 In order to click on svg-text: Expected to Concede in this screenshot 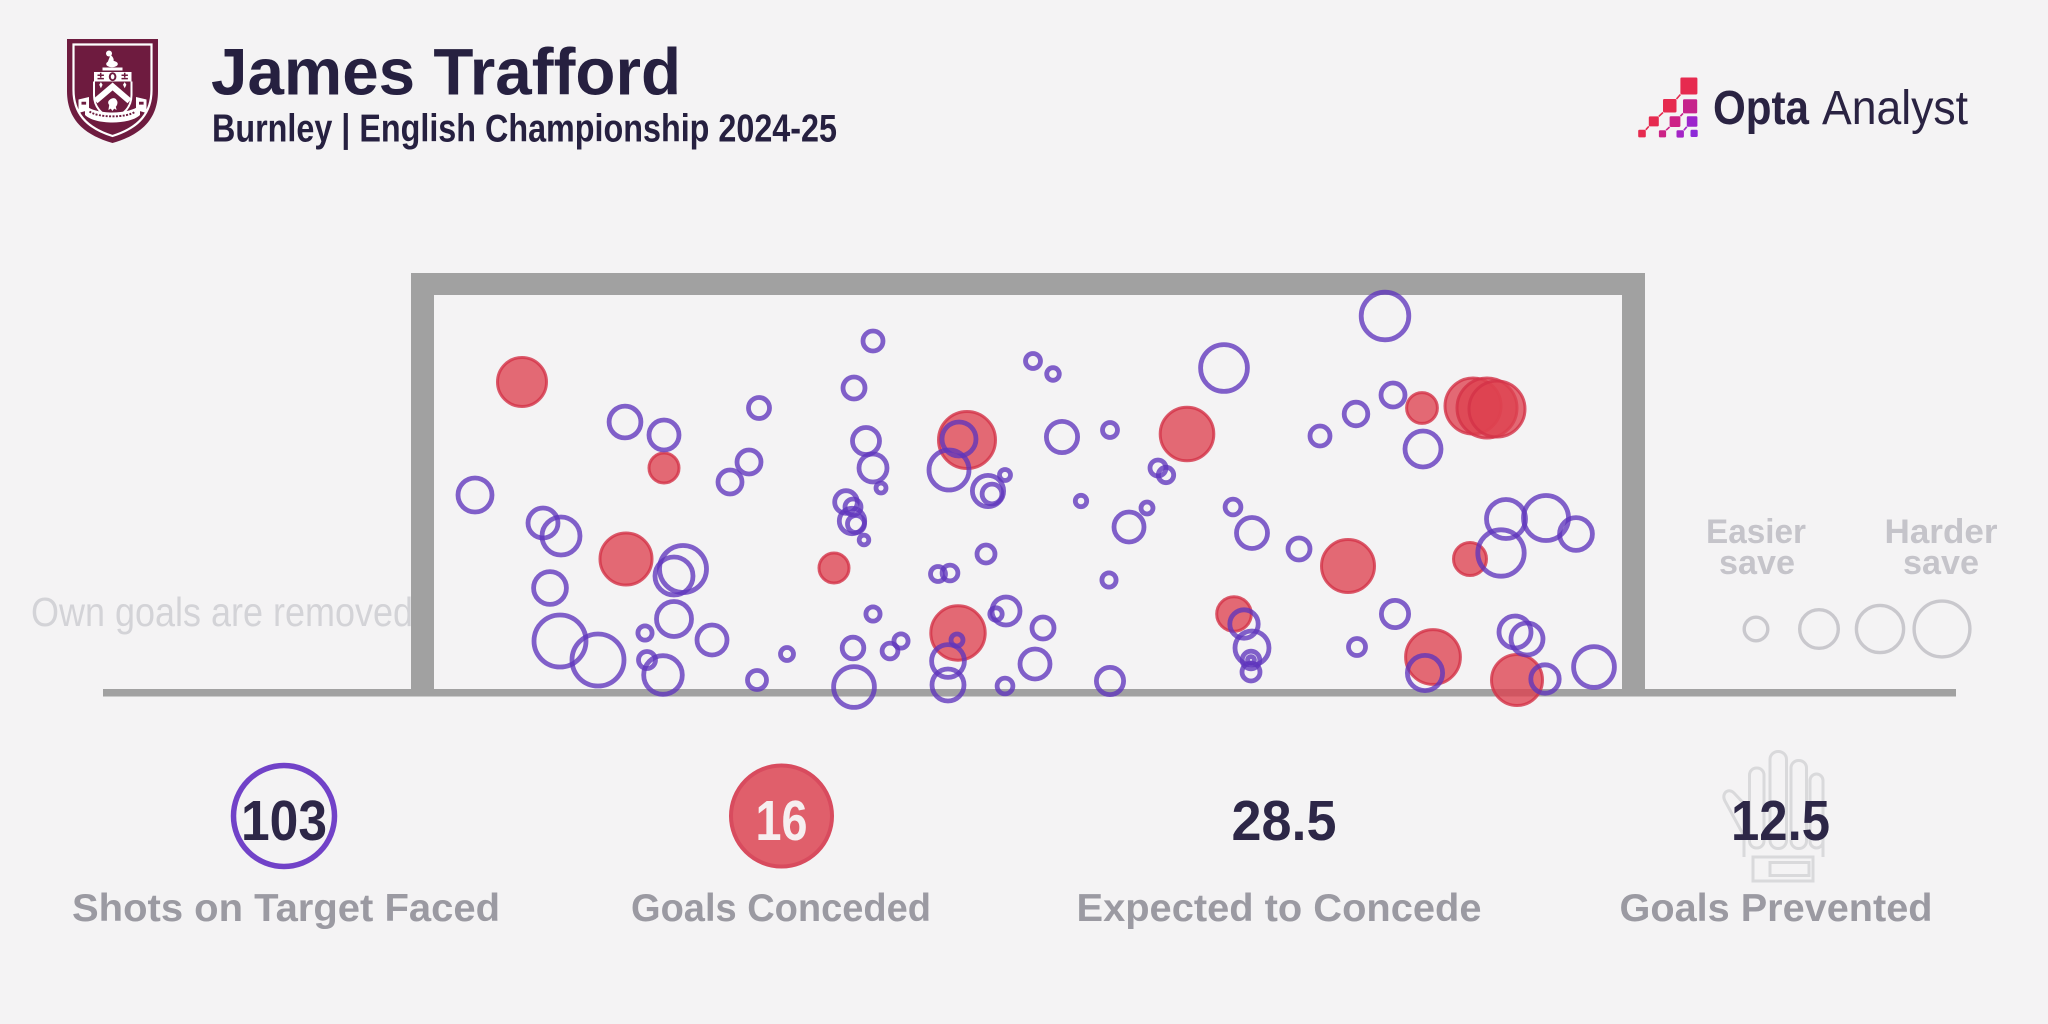, I will do `click(1279, 908)`.